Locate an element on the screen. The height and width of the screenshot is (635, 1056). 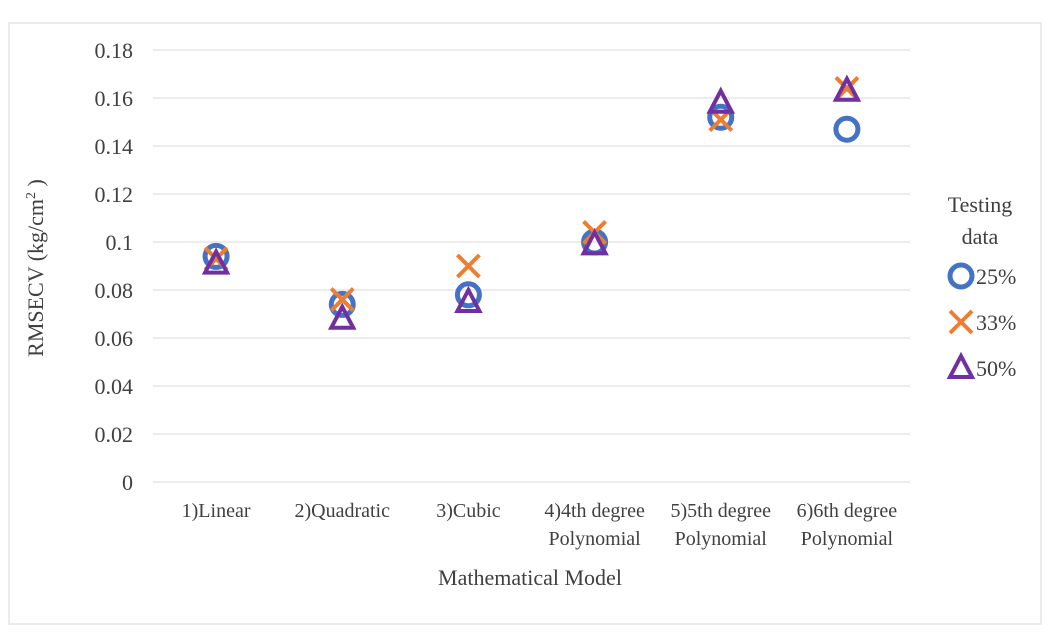
x-tick-label: 6)6th degree is located at coordinates (847, 511).